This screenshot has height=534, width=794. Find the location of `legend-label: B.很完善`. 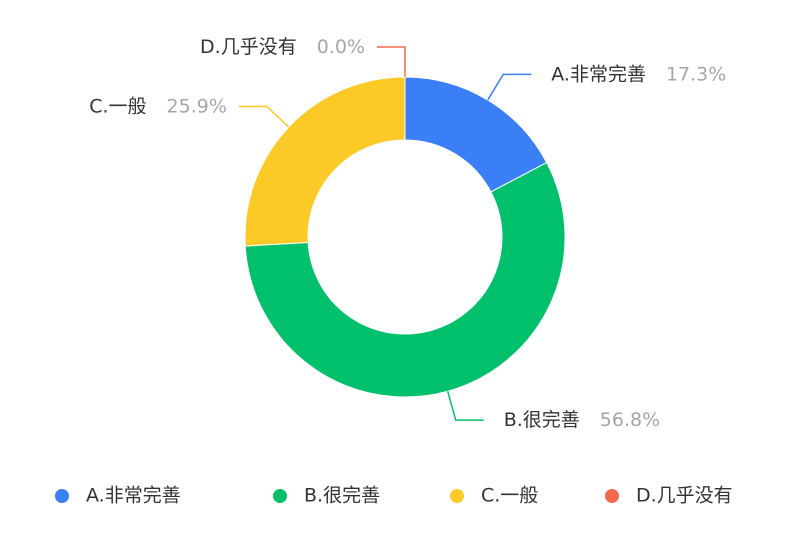

legend-label: B.很完善 is located at coordinates (342, 496).